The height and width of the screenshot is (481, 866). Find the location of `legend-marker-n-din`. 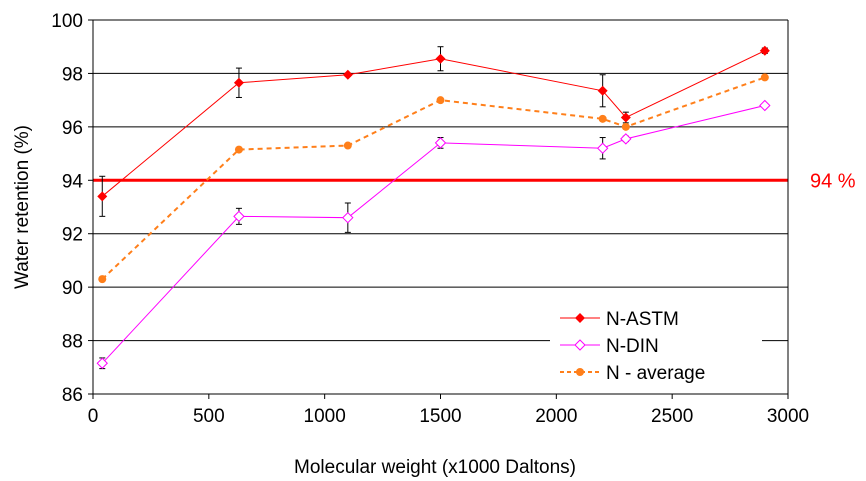

legend-marker-n-din is located at coordinates (580, 345).